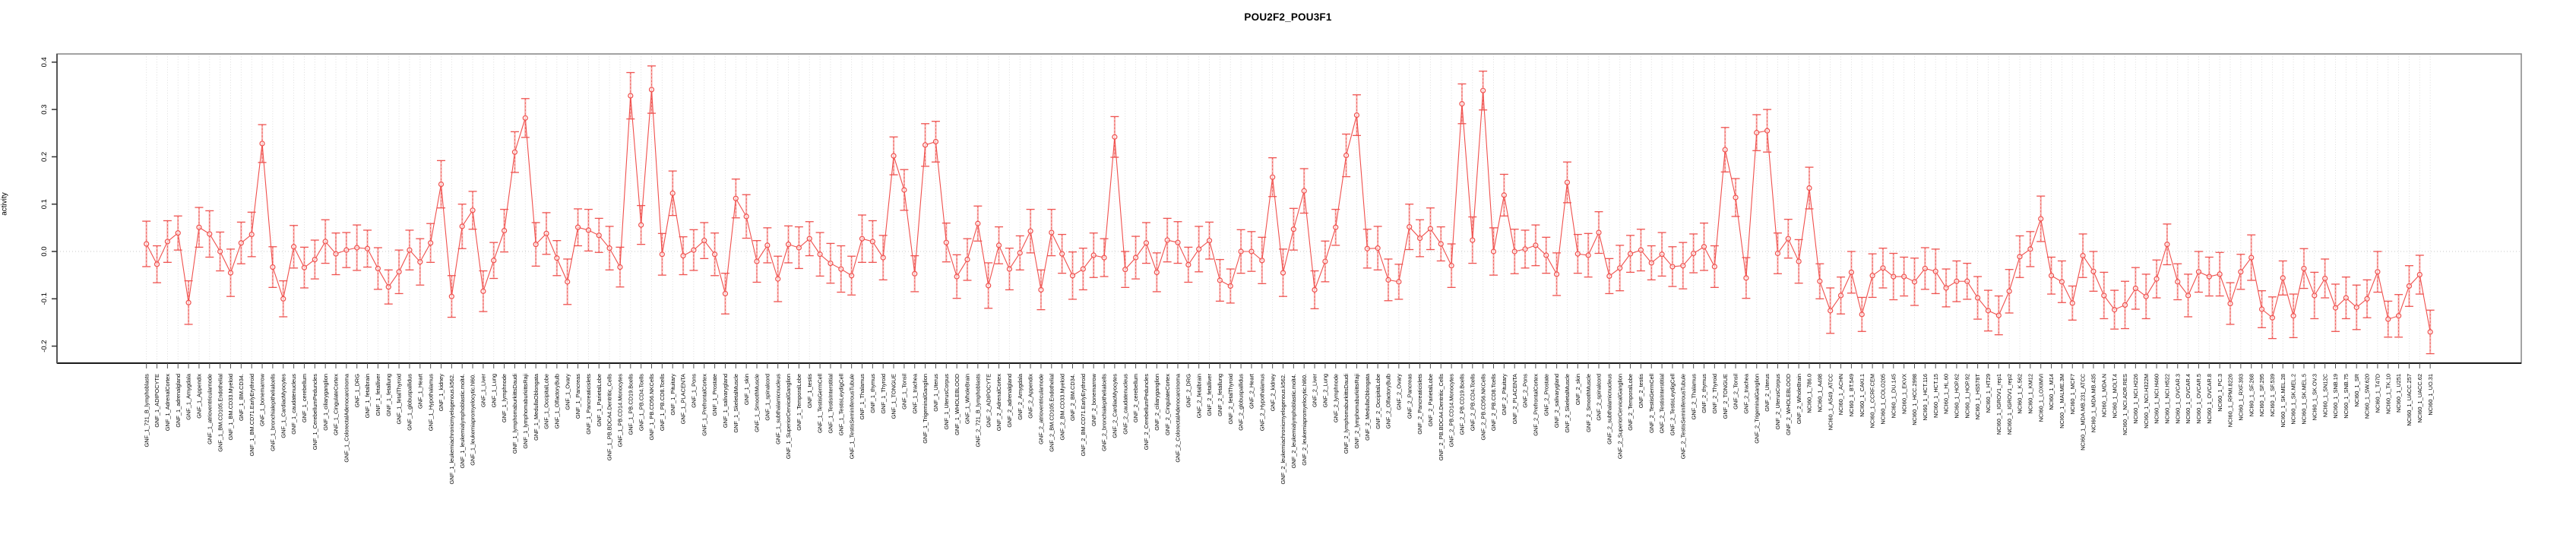 The image size is (2576, 547). Describe the element at coordinates (1736, 391) in the screenshot. I see `x-tick-label: GNF_2_Tonsil` at that location.